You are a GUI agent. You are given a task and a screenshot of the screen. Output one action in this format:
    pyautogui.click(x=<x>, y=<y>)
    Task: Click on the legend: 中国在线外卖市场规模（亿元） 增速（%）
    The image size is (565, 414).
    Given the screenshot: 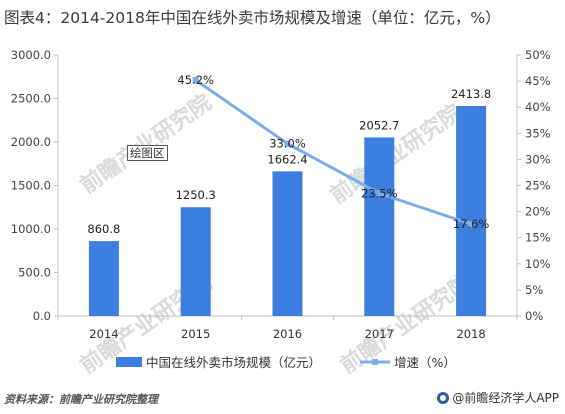 What is the action you would take?
    pyautogui.click(x=286, y=362)
    